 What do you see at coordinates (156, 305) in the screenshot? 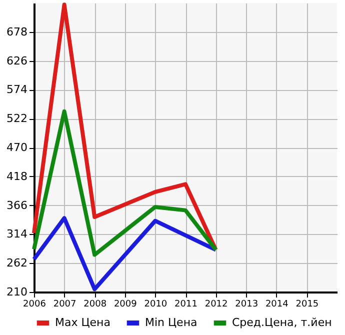
I see `x-tick-label: 2010` at bounding box center [156, 305].